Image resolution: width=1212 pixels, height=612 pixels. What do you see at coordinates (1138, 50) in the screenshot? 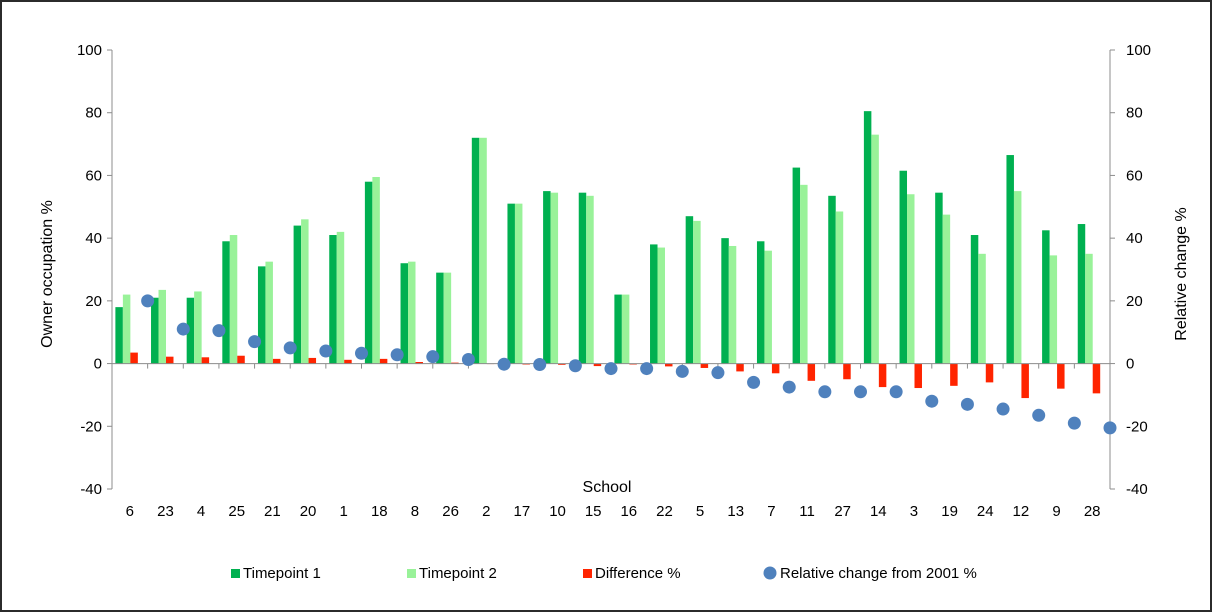
I see `right-y-tick-label: 100` at bounding box center [1138, 50].